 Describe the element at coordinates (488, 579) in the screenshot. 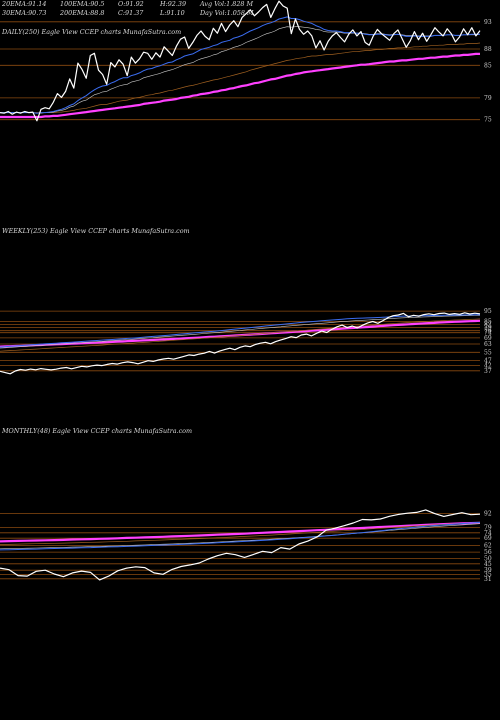

I see `monthly-tick-label-10: 31` at that location.